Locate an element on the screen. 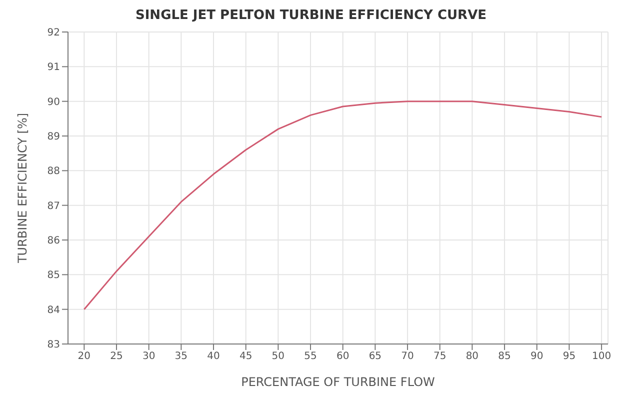 This screenshot has width=622, height=400. y-tick-label: 91 is located at coordinates (53, 68).